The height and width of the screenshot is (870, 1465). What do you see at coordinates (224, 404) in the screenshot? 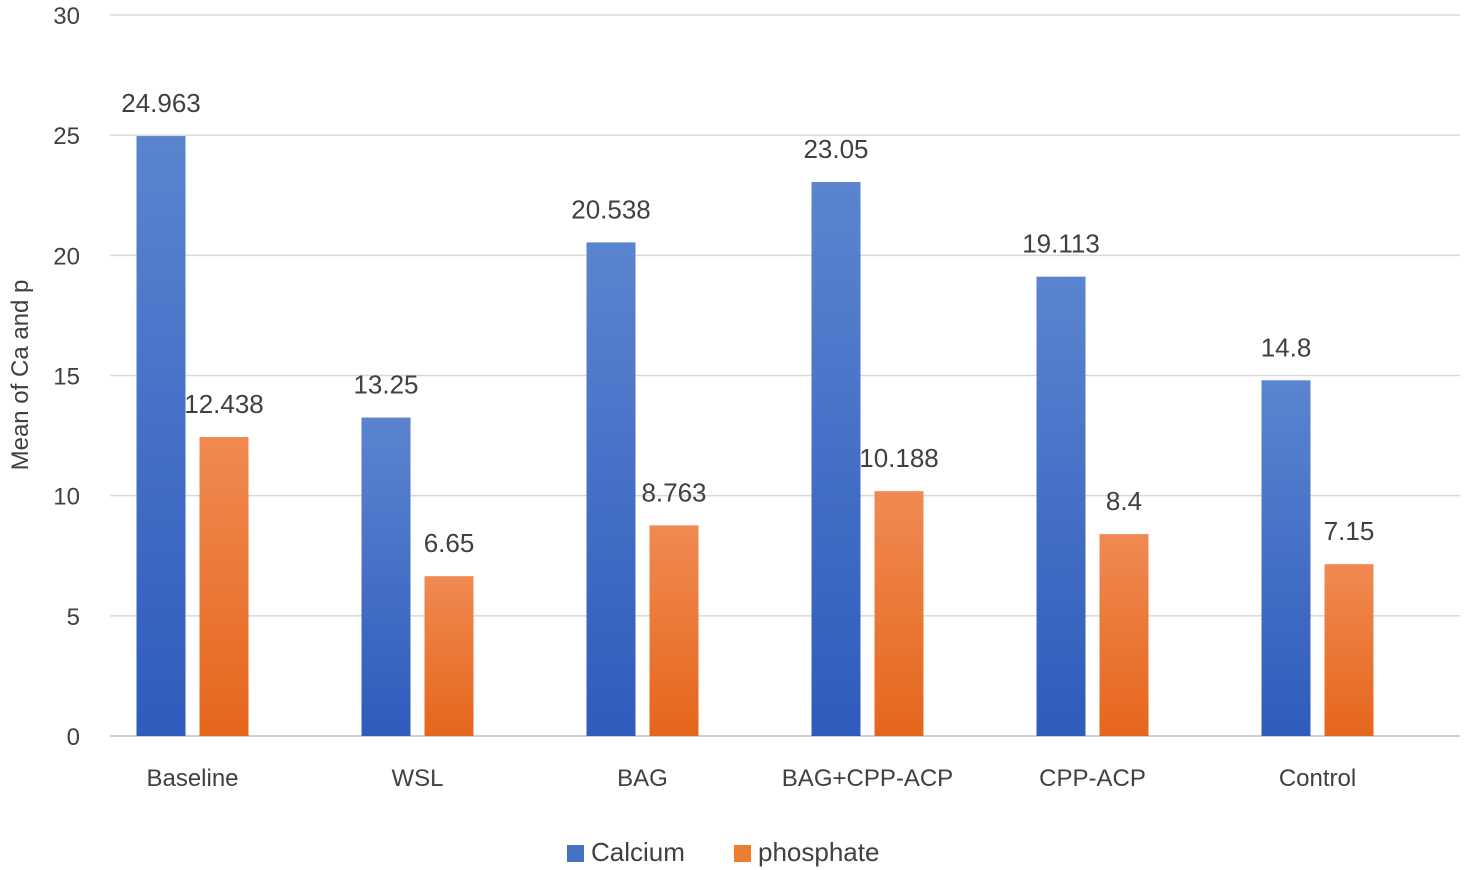
I see `data-label: 12.438` at bounding box center [224, 404].